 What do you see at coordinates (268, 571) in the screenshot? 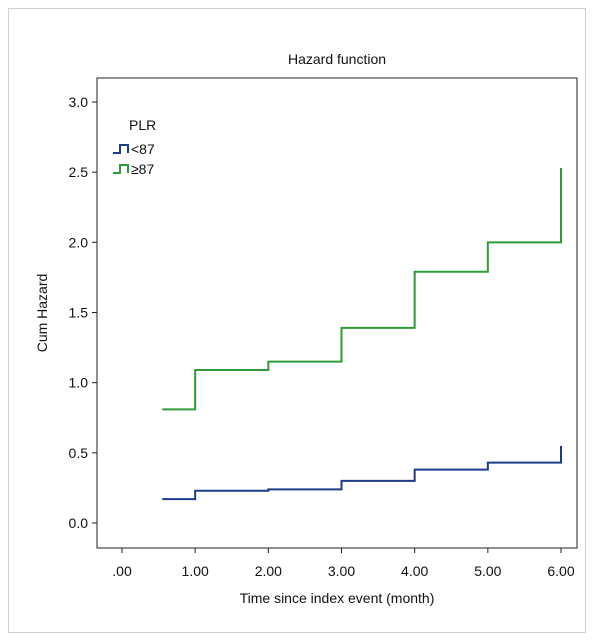
I see `x-tick-label: 2.00` at bounding box center [268, 571].